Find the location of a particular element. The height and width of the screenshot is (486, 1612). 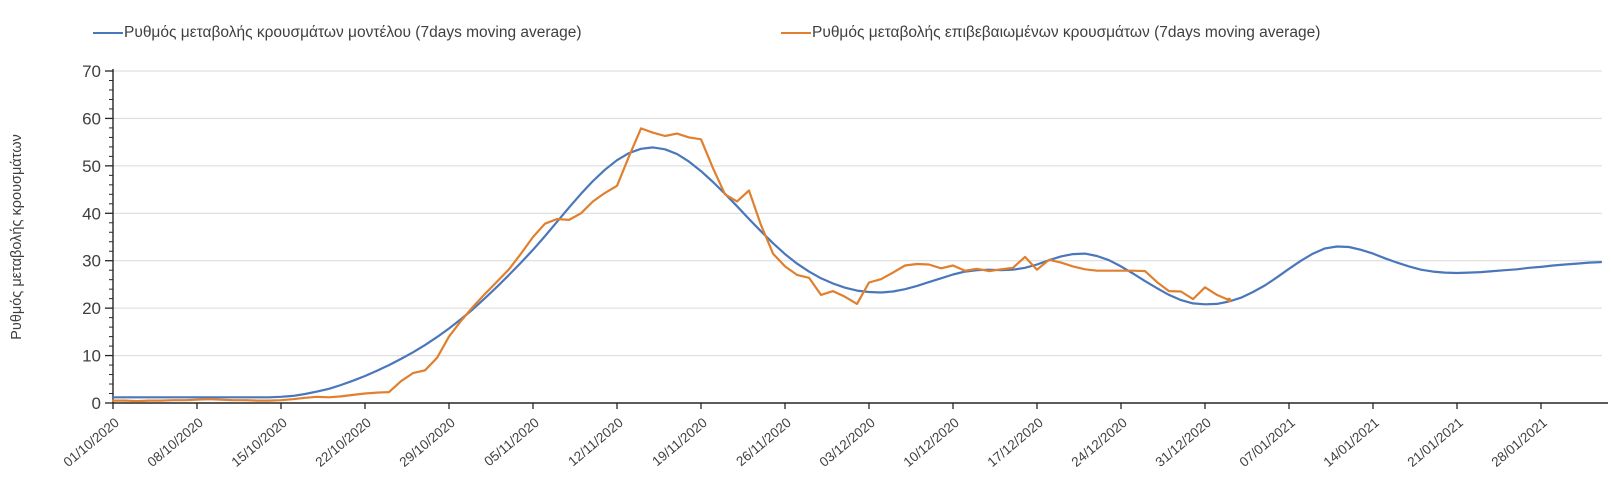

x-tick-label: 28/01/2021 is located at coordinates (1519, 442).